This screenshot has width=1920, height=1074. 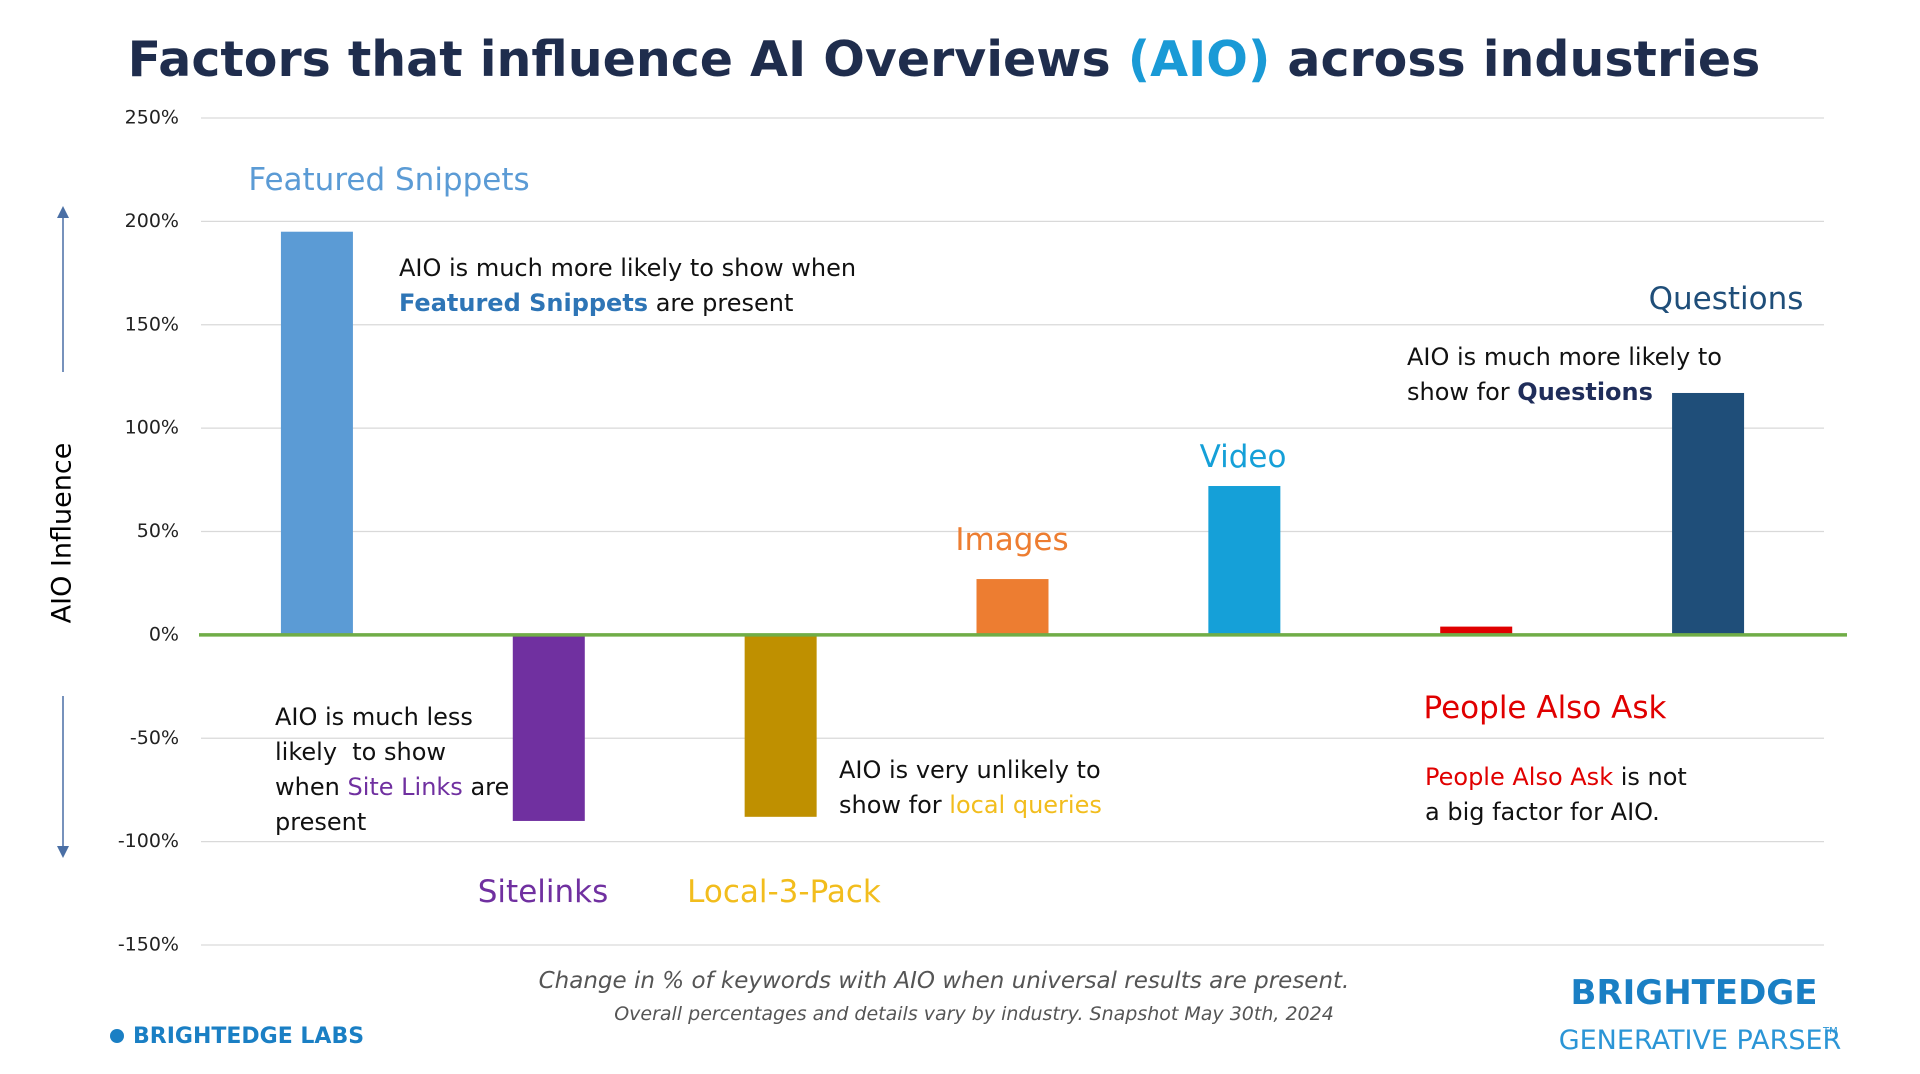 I want to click on annotation-line: AIO is very unlikely to, so click(x=970, y=770).